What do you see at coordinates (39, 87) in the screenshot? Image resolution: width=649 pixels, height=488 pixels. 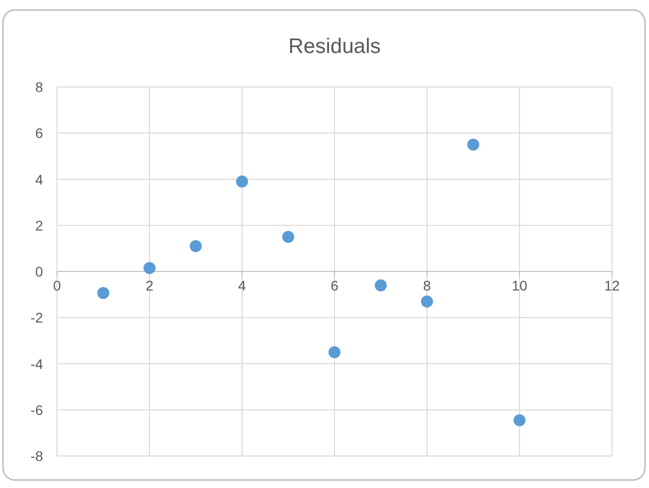 I see `y-tick-label: 8` at bounding box center [39, 87].